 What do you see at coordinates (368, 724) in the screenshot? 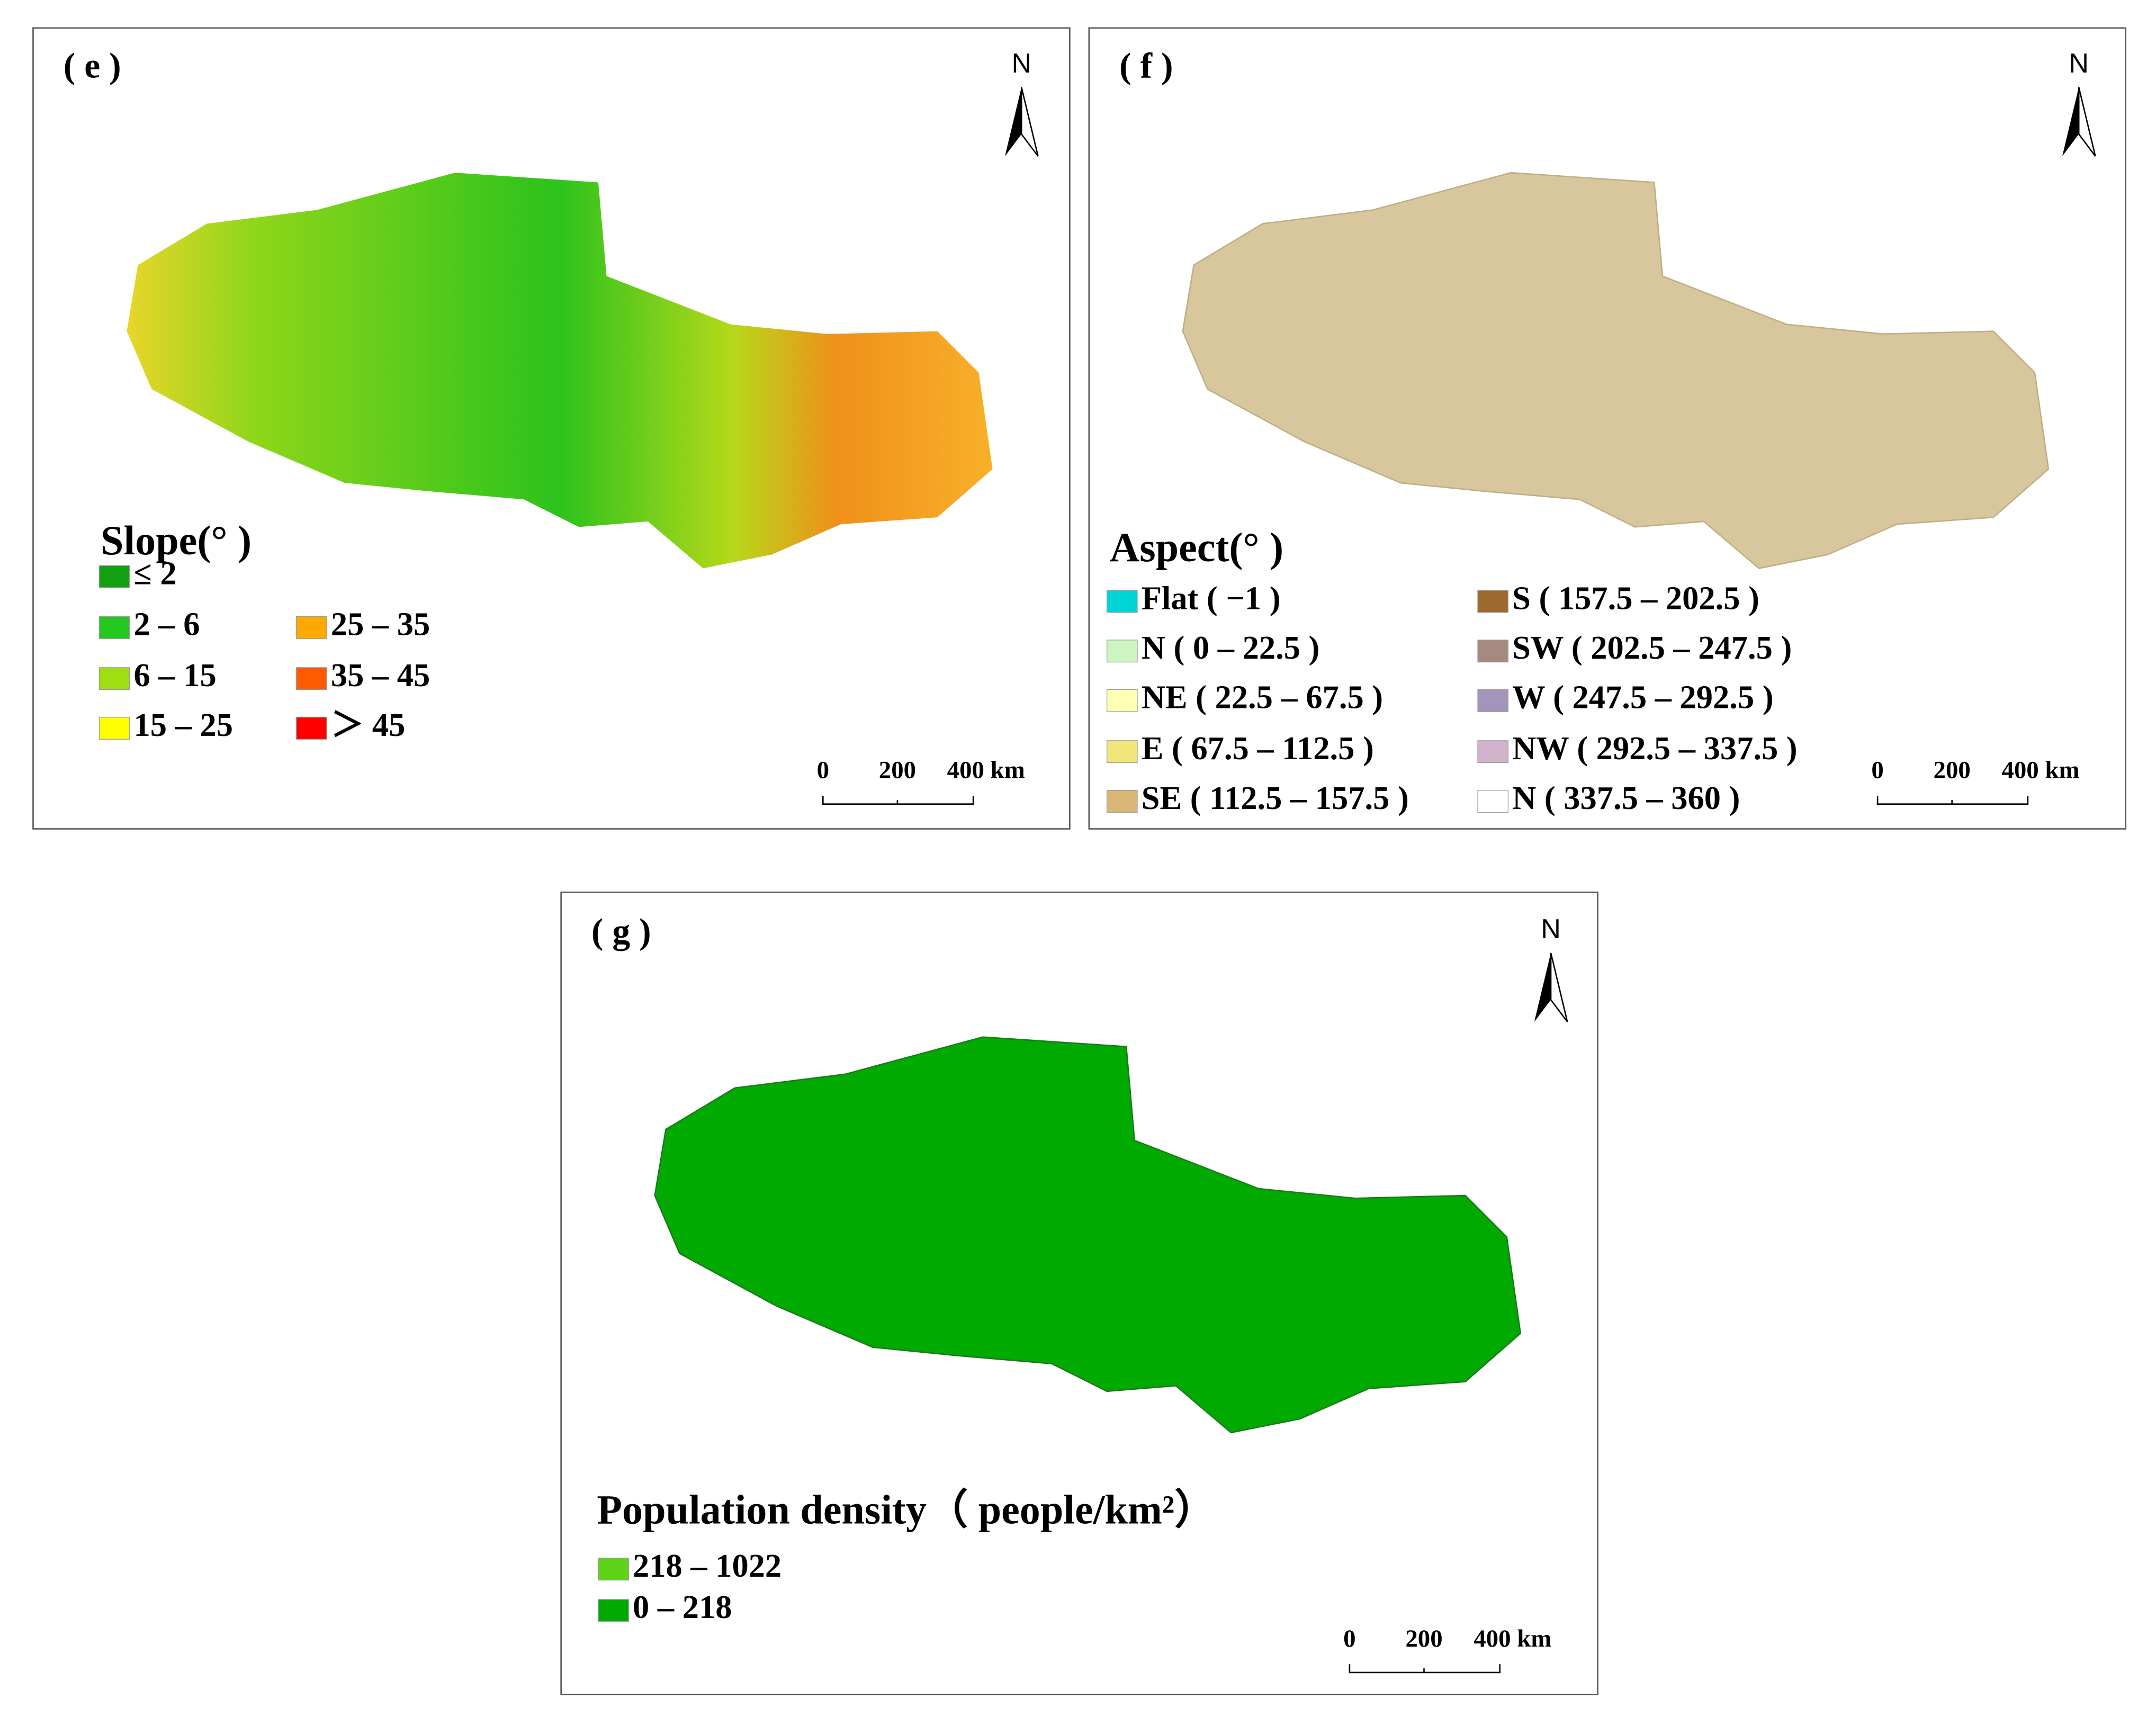
I see `legend-label: ＞ 45` at bounding box center [368, 724].